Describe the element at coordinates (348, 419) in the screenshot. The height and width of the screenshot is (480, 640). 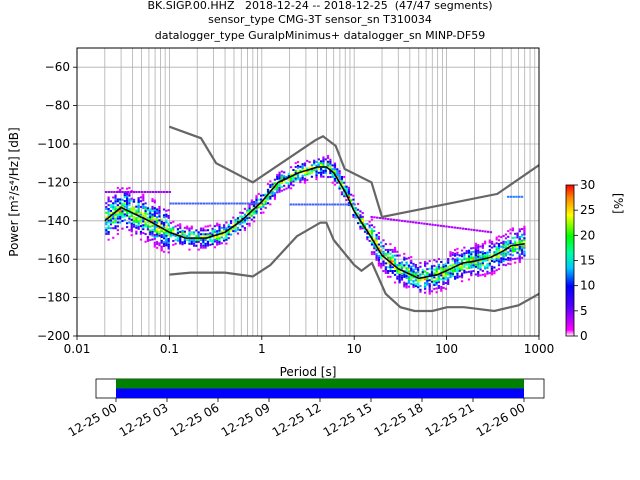
I see `timeline-tick-label: 12-25 15` at that location.